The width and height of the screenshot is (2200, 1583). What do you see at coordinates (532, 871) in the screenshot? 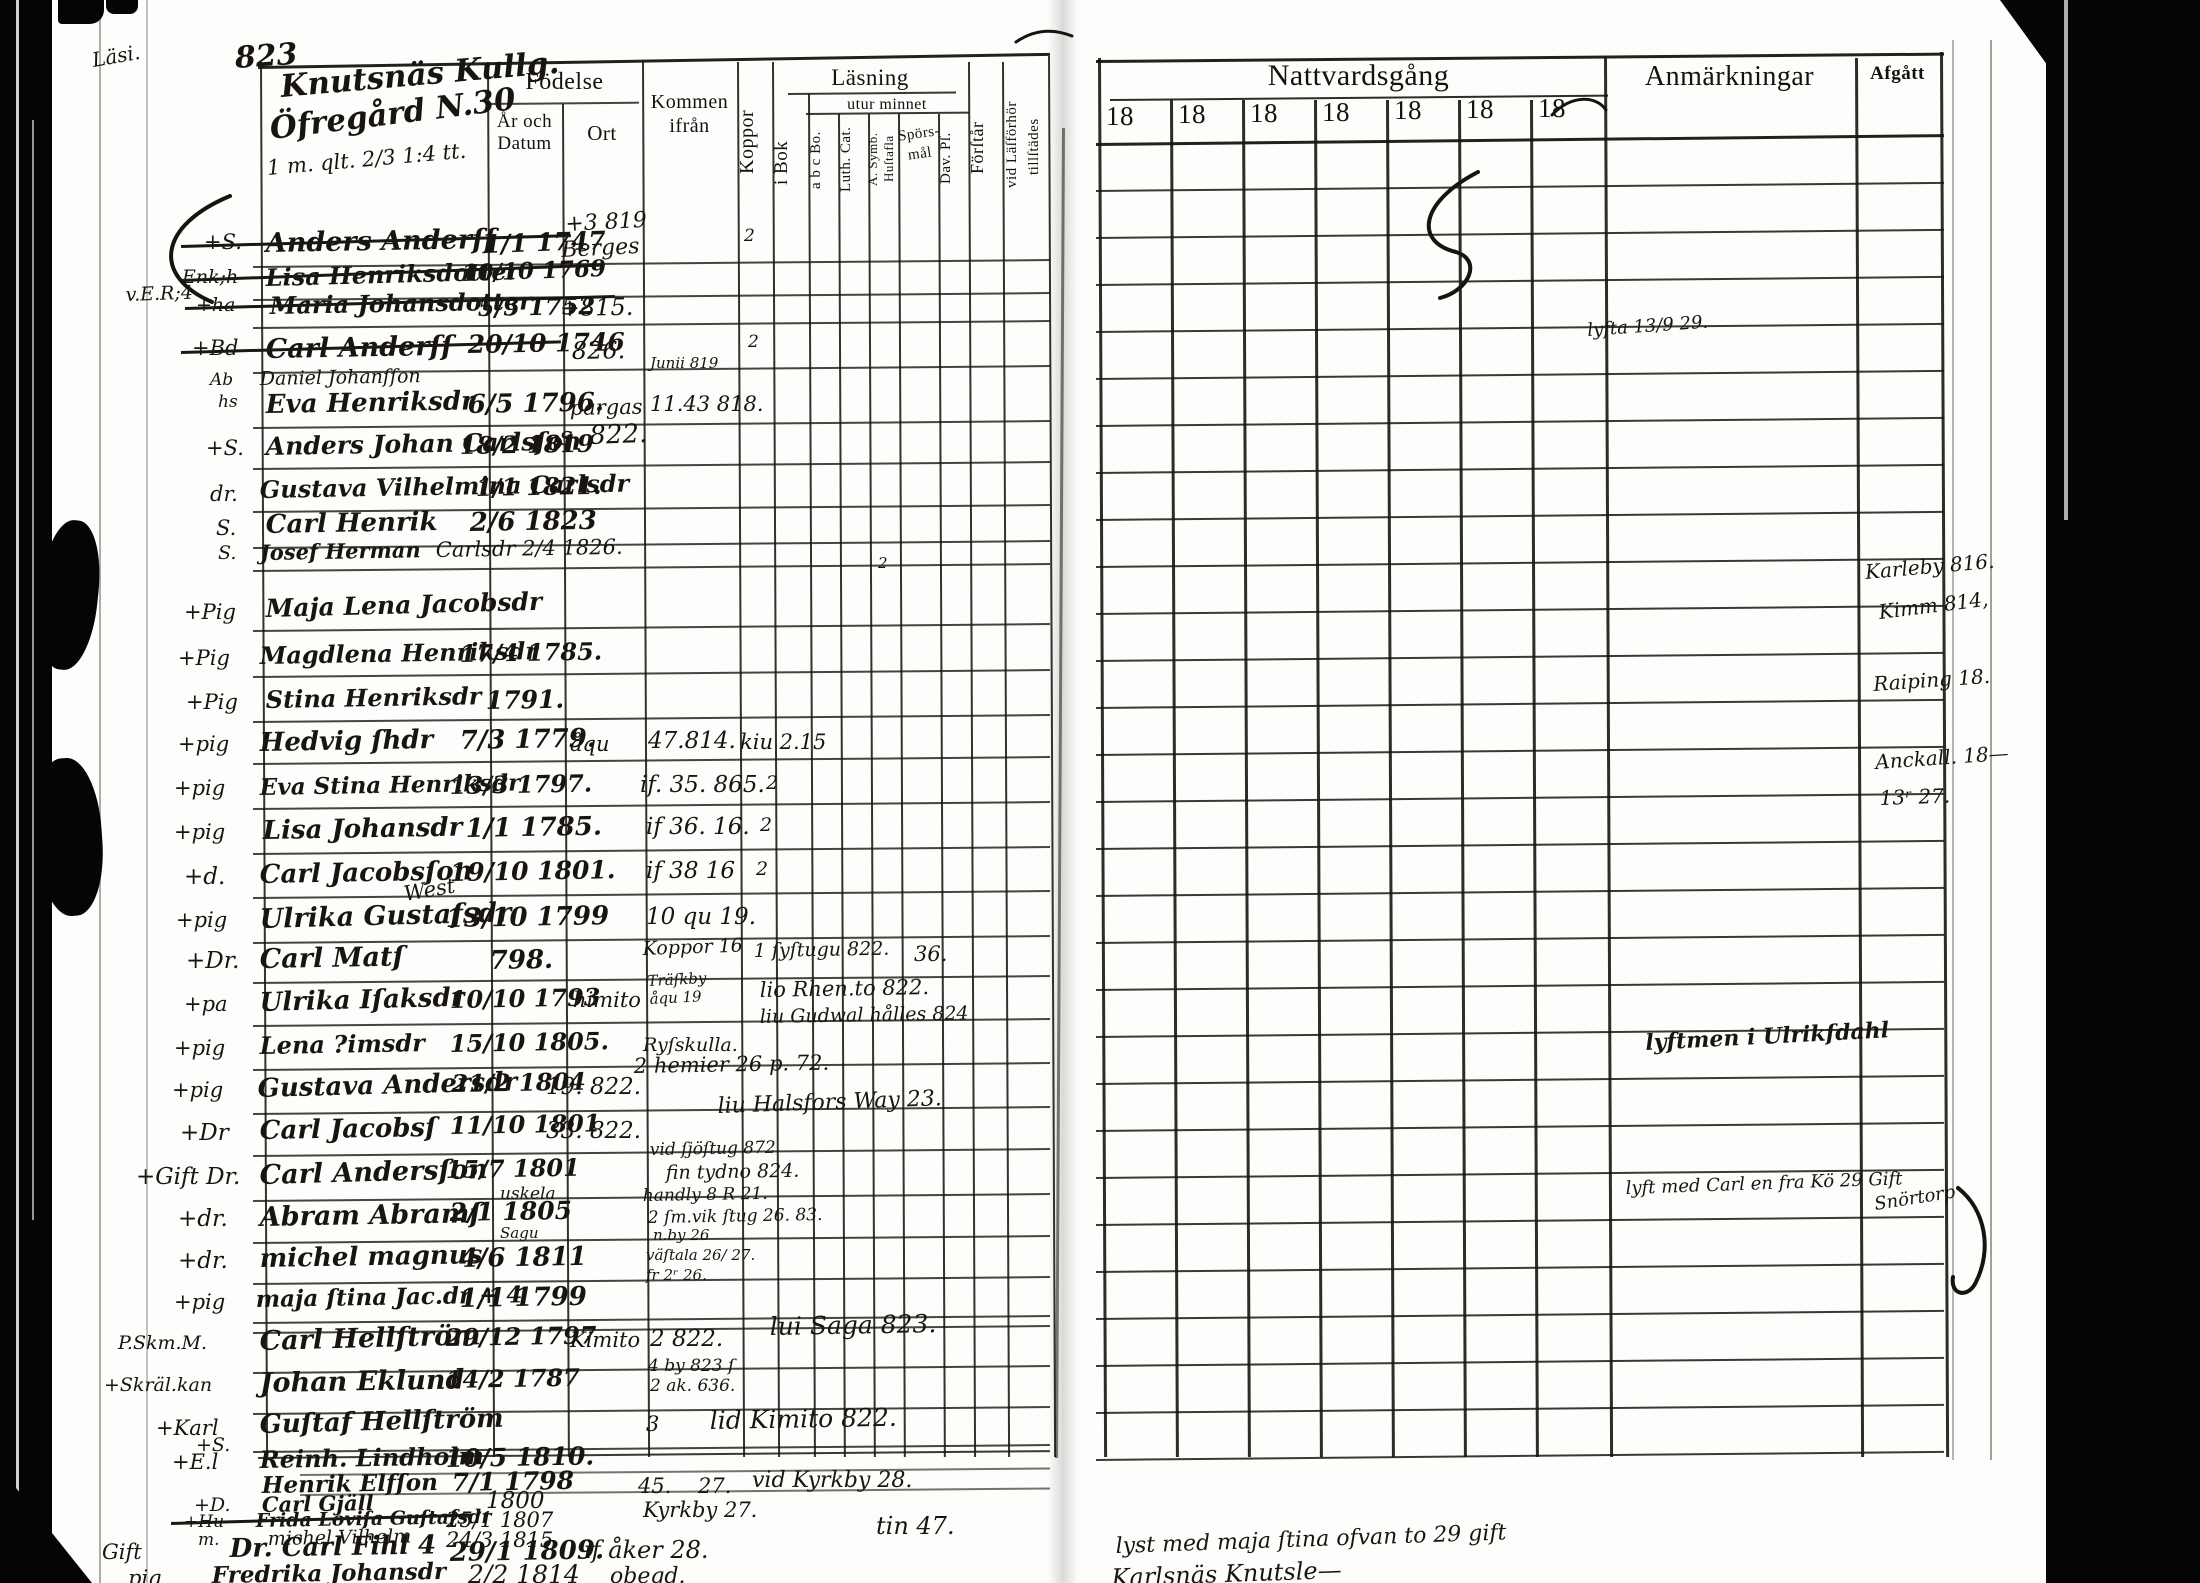
I see `handwriting-entry: 19/10 1801.` at bounding box center [532, 871].